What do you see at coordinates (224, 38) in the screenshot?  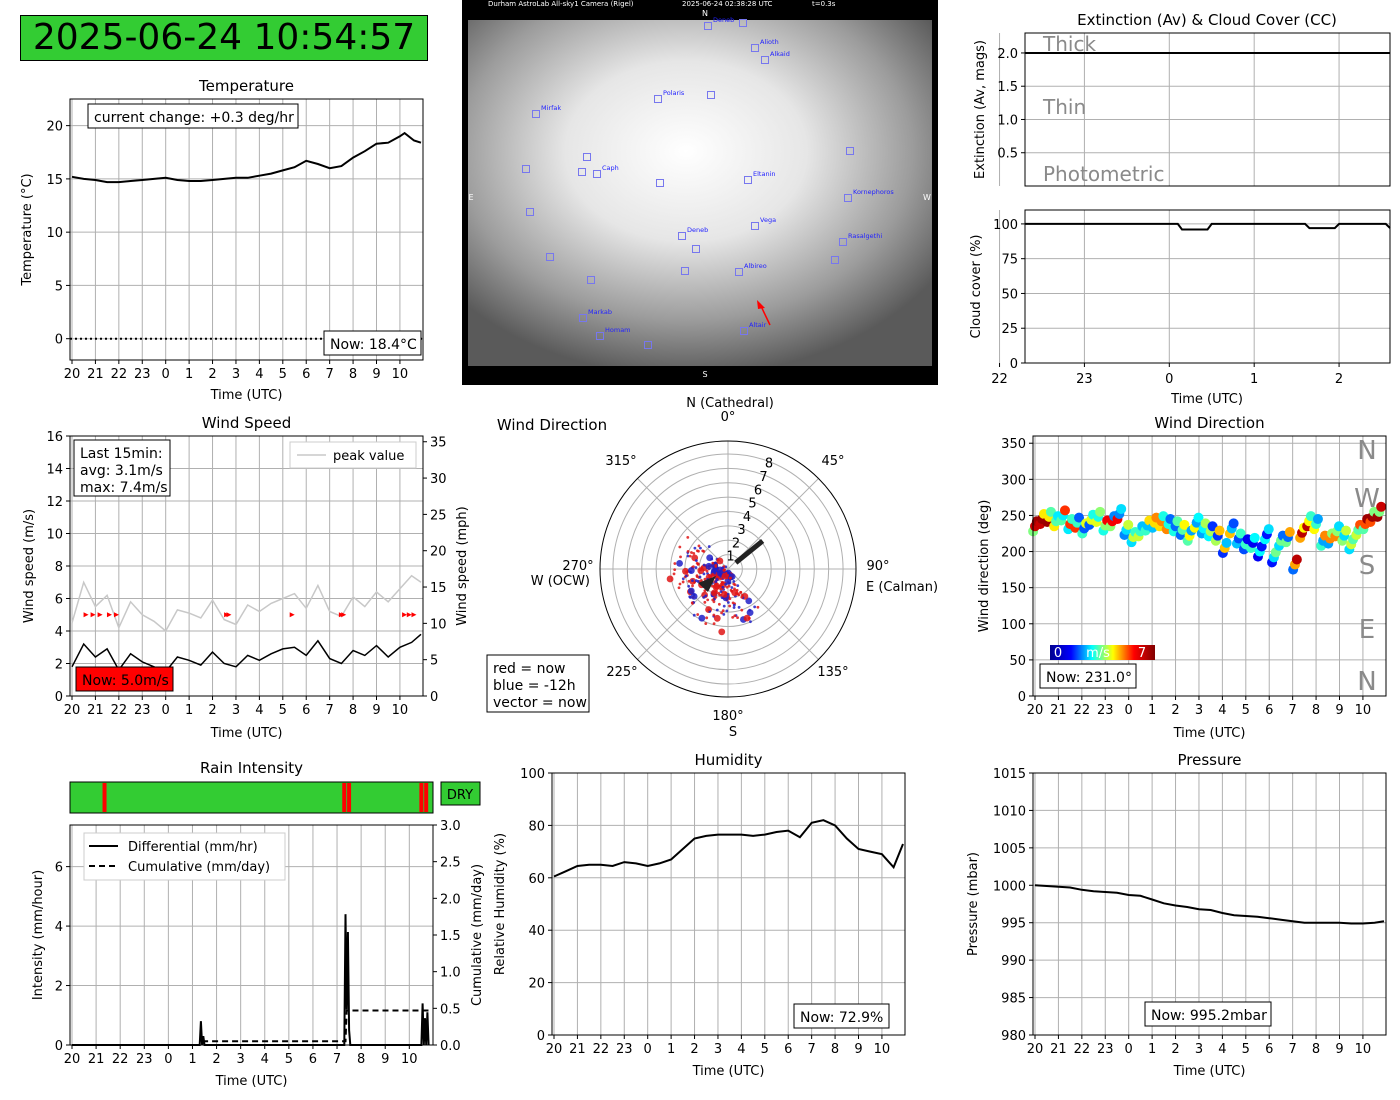 I see `timestamp-banner: 2025-06-24 10:54:57` at bounding box center [224, 38].